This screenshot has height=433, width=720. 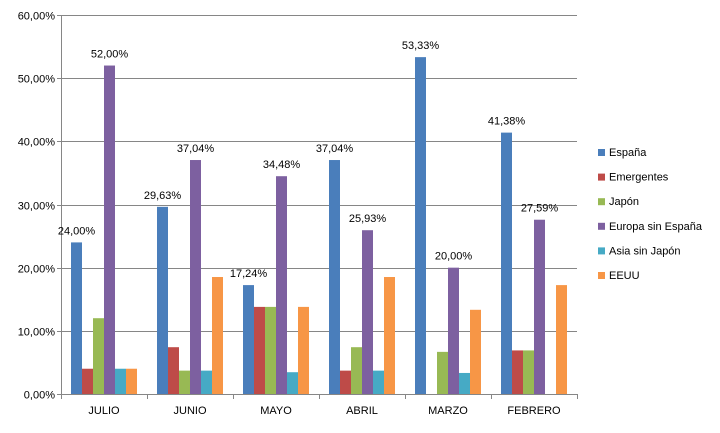 I want to click on y-tick-label: 40,00%, so click(x=37, y=143).